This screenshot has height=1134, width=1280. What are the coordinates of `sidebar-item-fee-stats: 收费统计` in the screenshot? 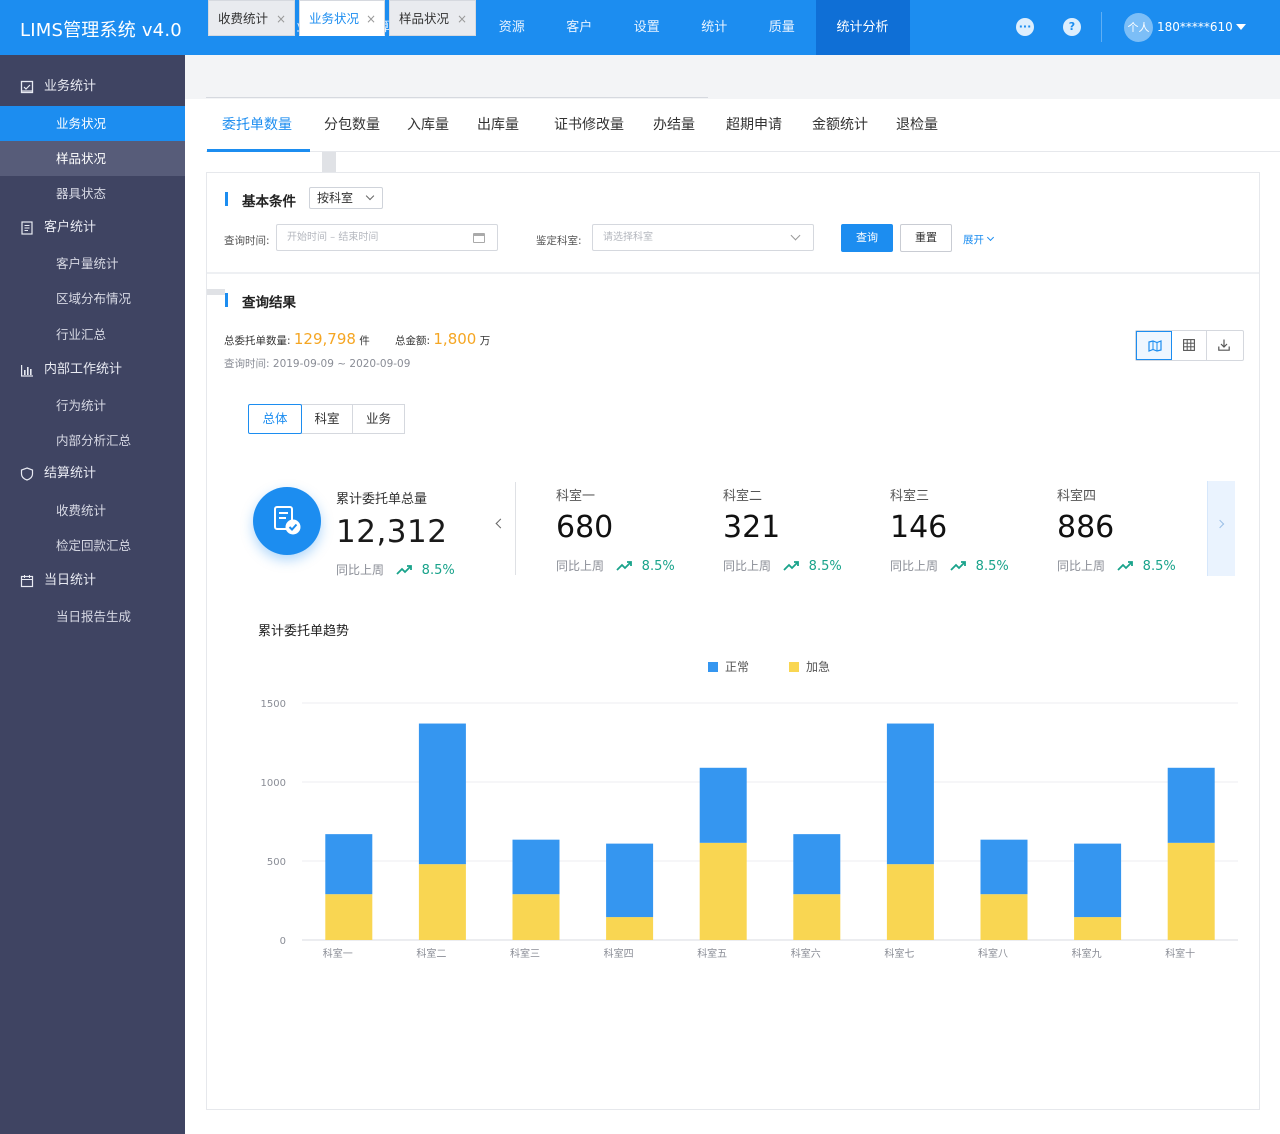 It's located at (81, 510).